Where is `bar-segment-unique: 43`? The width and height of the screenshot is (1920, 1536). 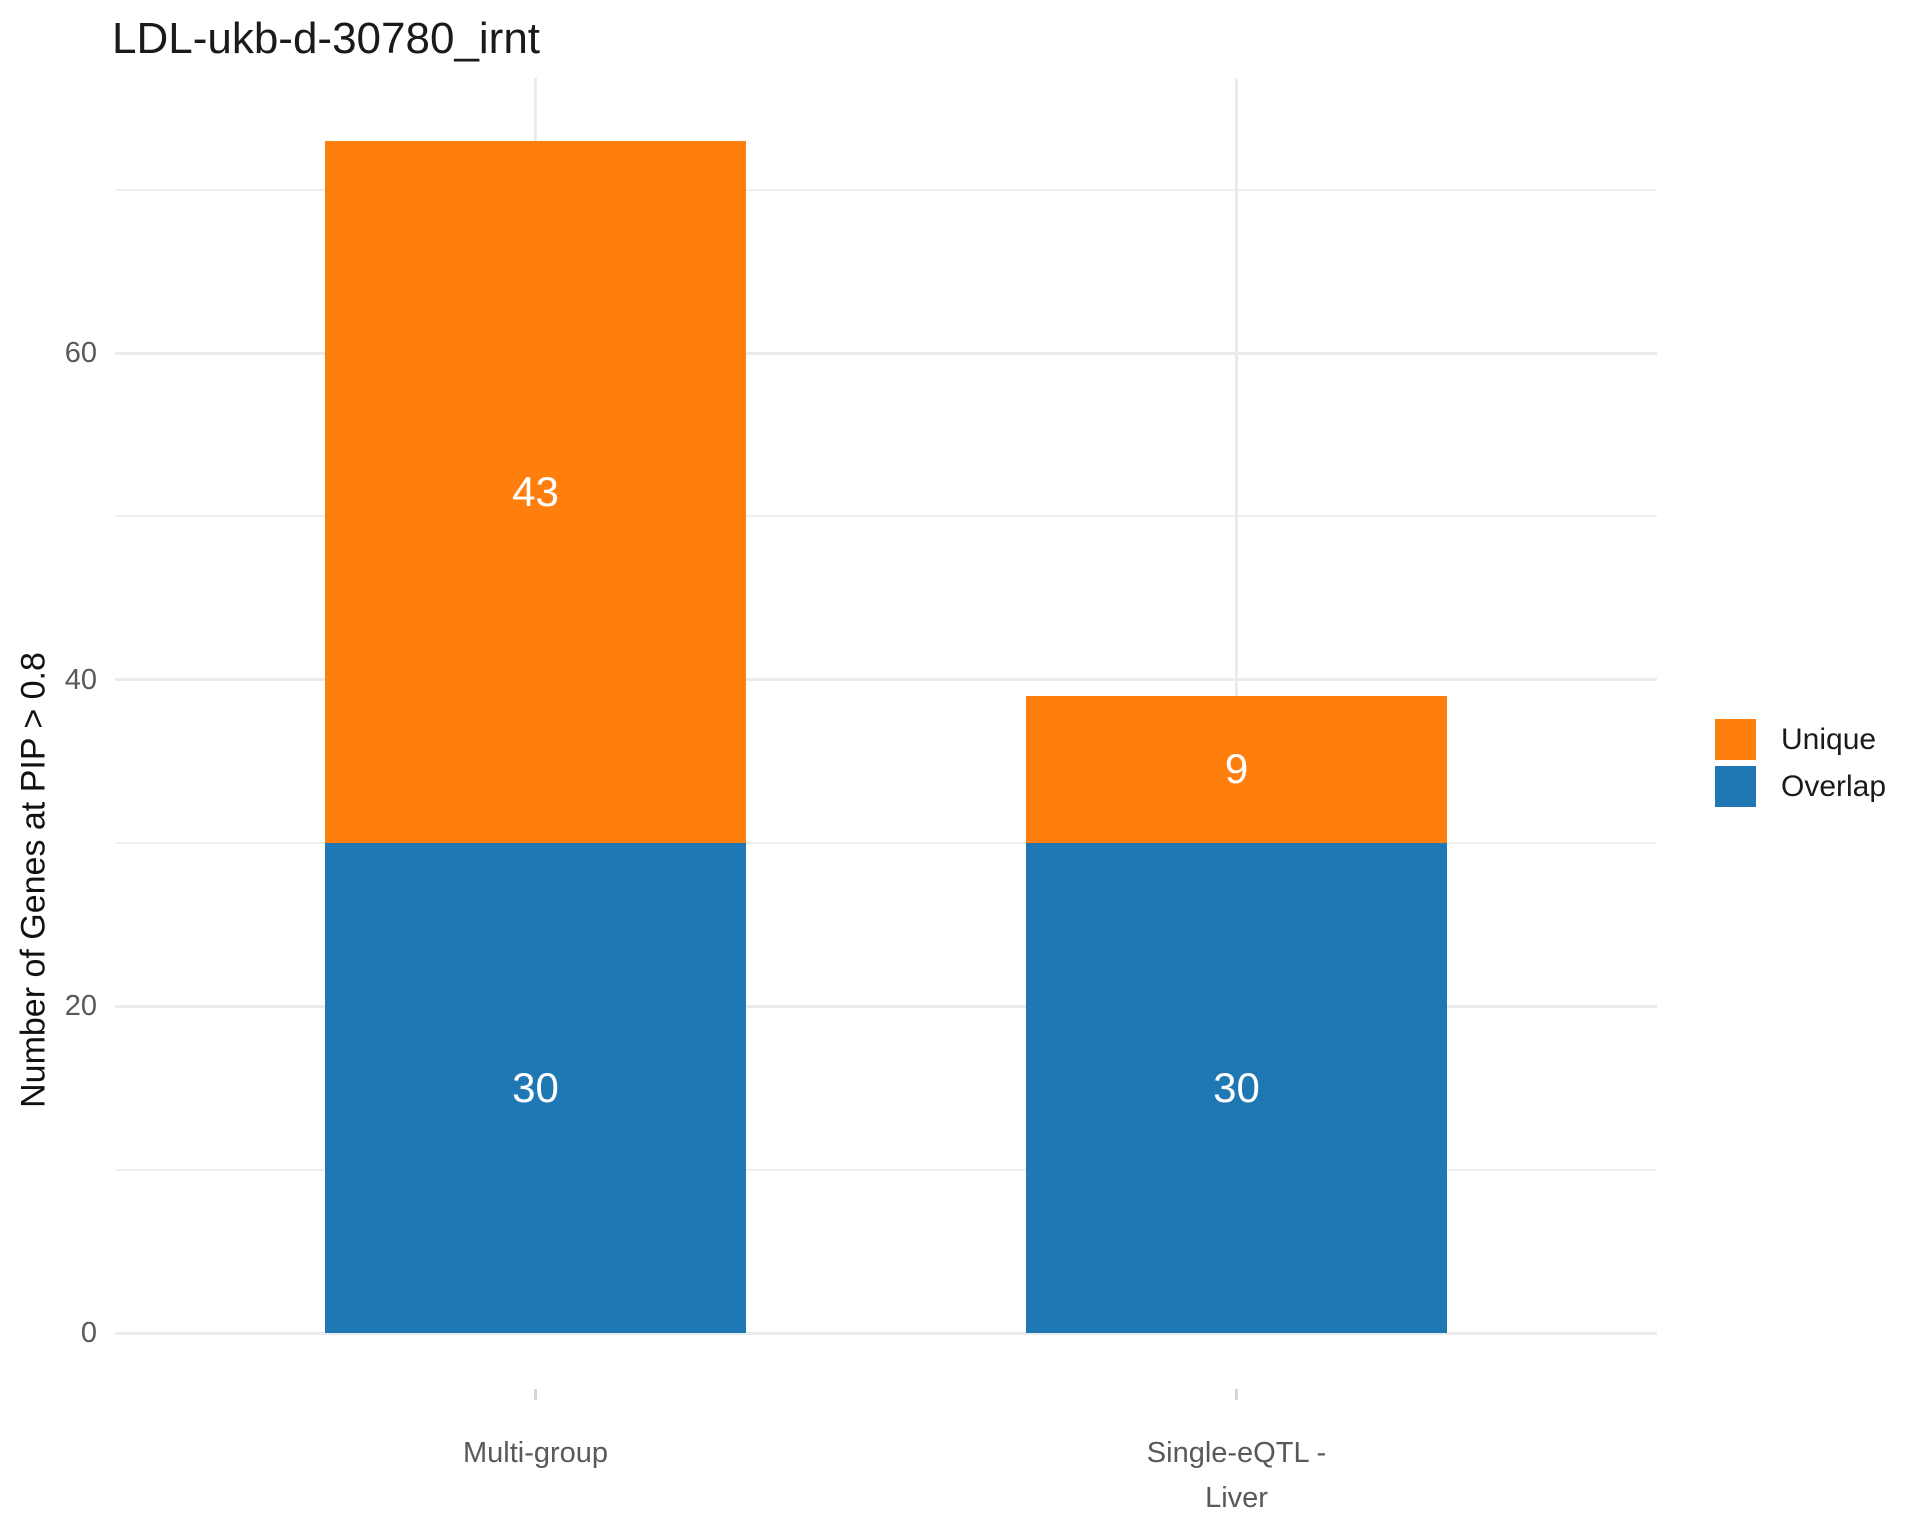
bar-segment-unique: 43 is located at coordinates (535, 491).